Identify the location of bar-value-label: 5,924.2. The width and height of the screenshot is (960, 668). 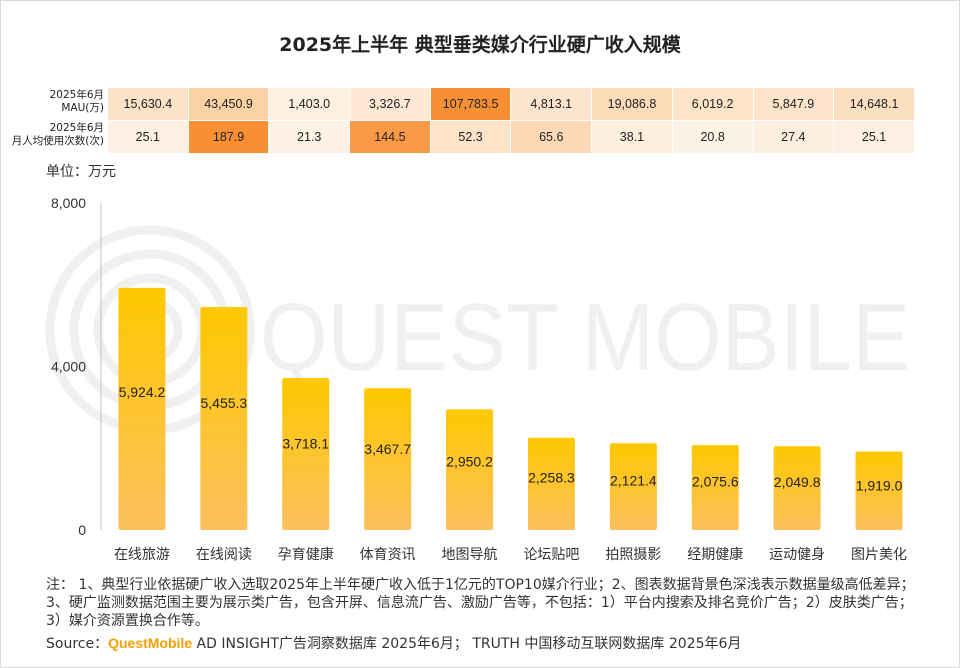
(142, 392).